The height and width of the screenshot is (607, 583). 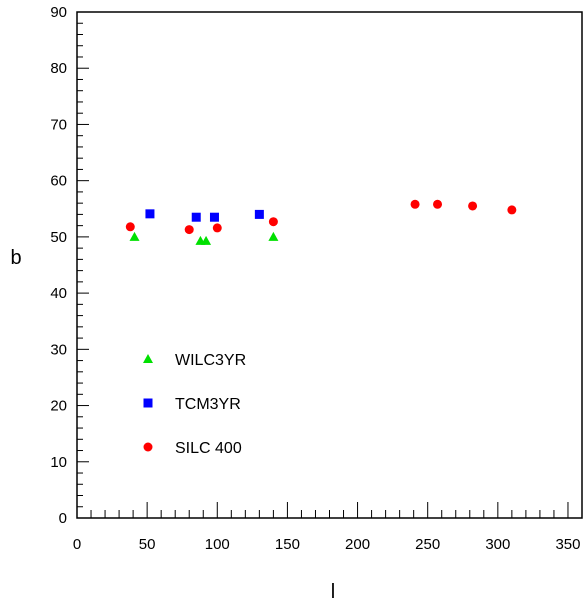 What do you see at coordinates (58, 68) in the screenshot?
I see `y-tick-label: 80` at bounding box center [58, 68].